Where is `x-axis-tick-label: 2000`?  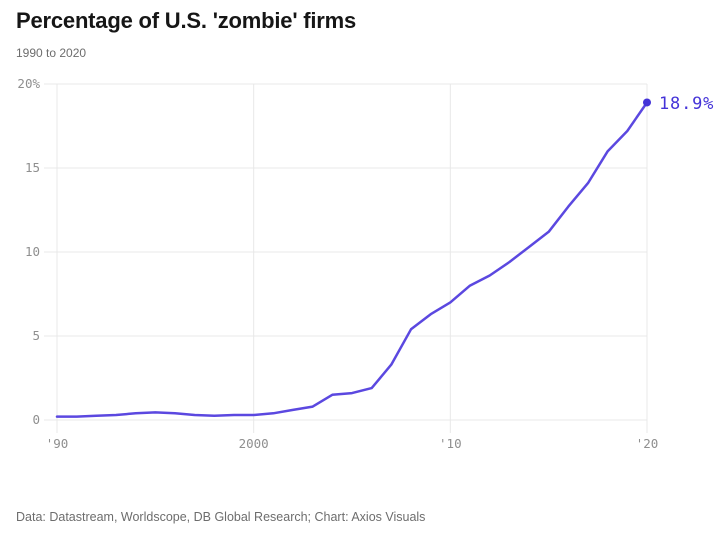 x-axis-tick-label: 2000 is located at coordinates (254, 443).